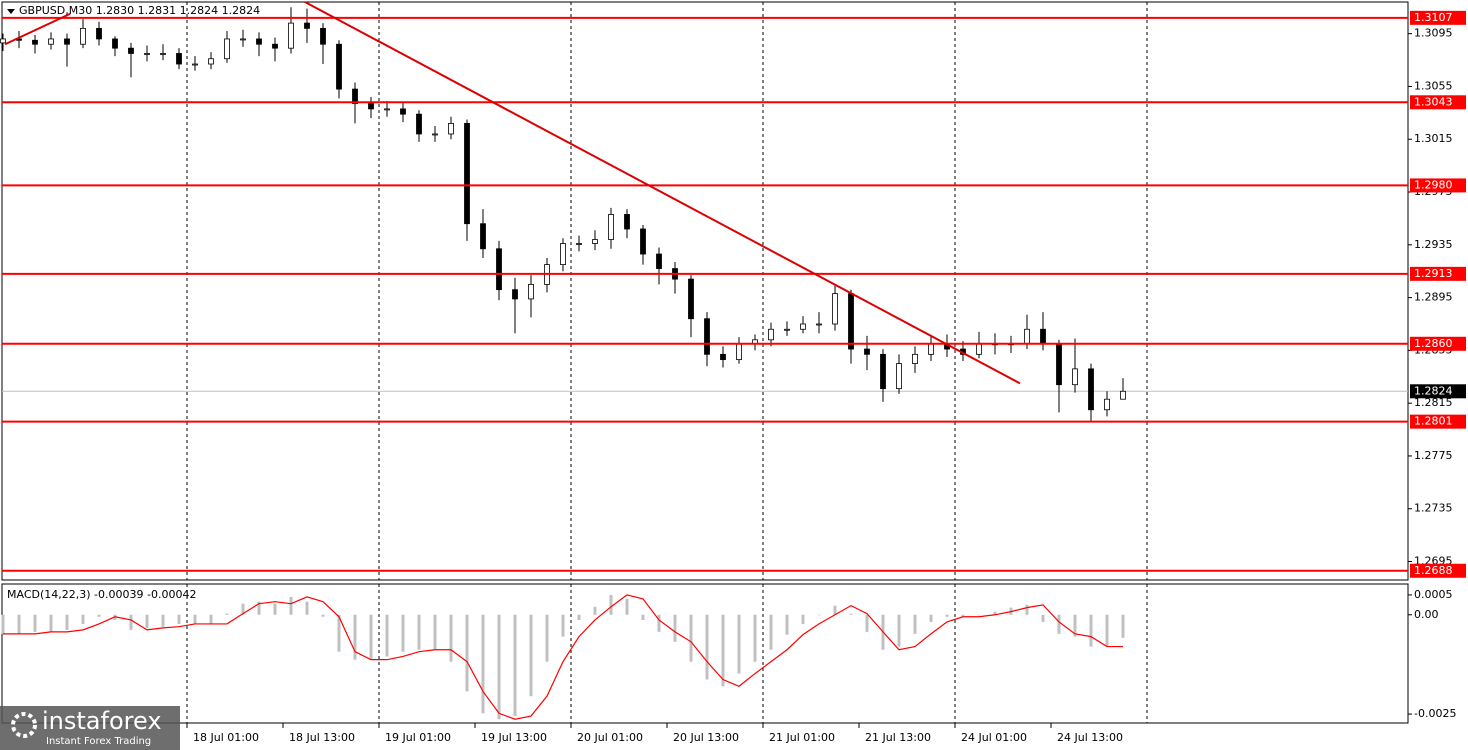  I want to click on level-label: 1.2801, so click(1433, 421).